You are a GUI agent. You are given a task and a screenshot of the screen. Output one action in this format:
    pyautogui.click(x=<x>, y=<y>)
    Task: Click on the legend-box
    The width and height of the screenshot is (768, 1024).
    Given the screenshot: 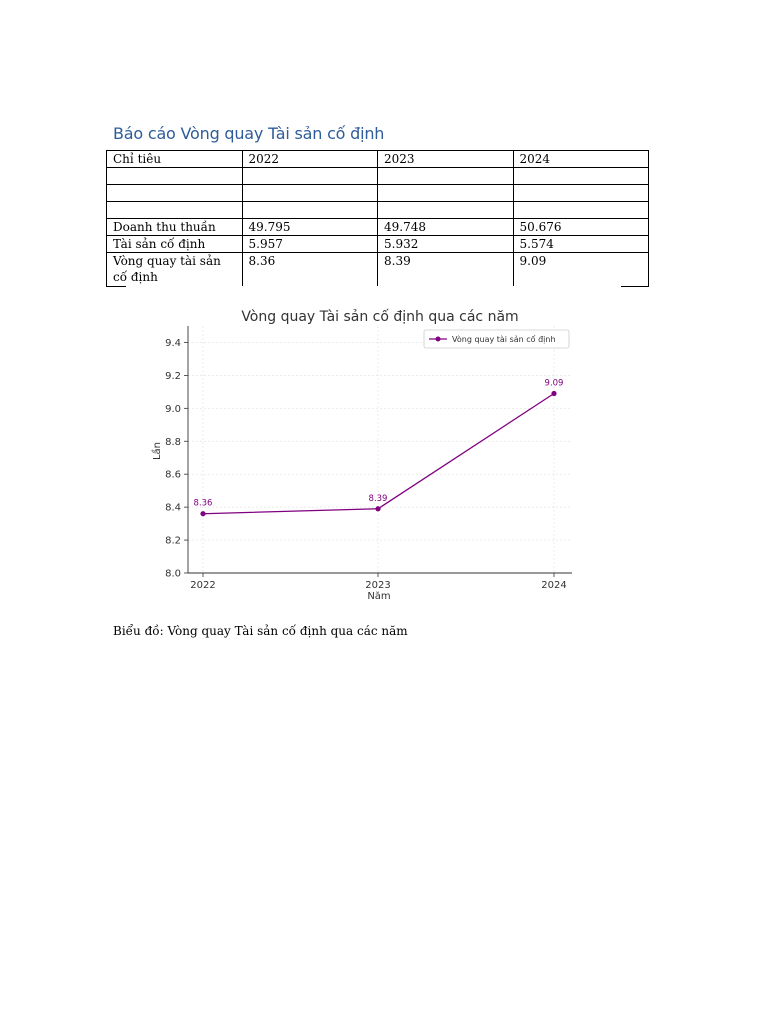 What is the action you would take?
    pyautogui.click(x=496, y=339)
    